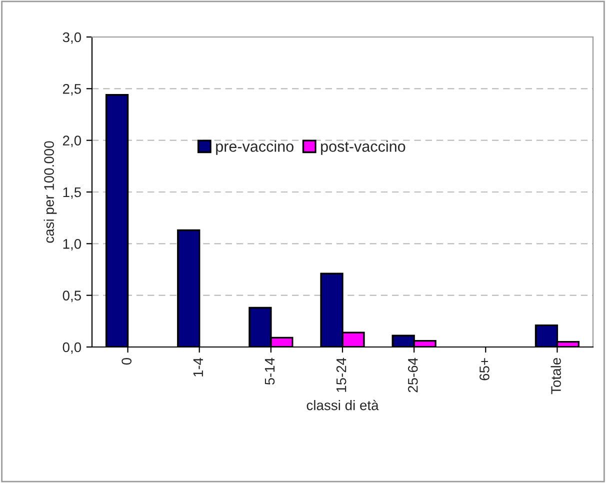  I want to click on legend-label: post-vaccino, so click(363, 147).